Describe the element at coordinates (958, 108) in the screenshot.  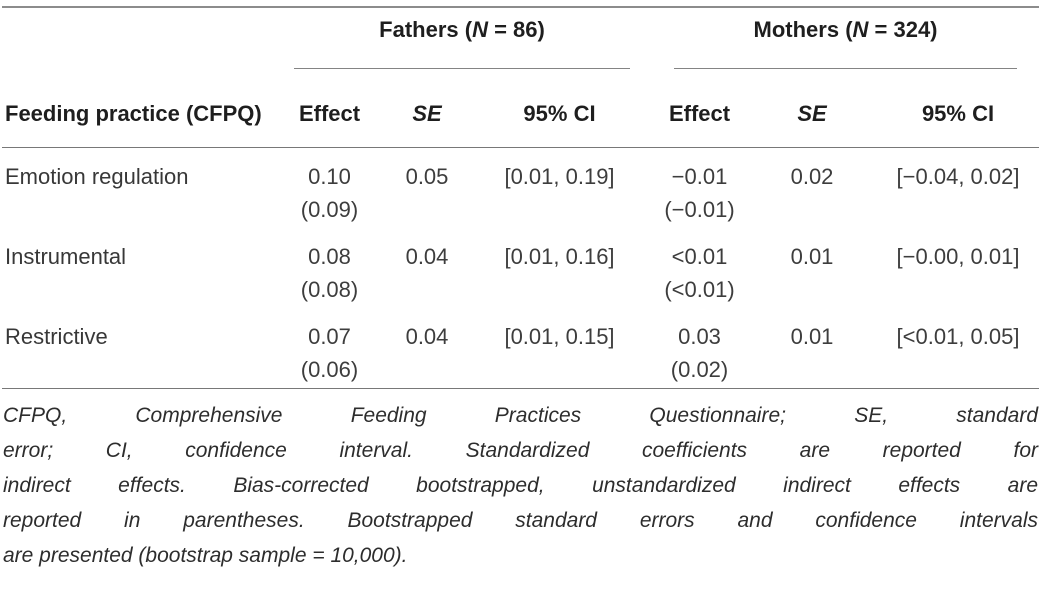
I see `mothers-ci-column-header: 95% CI` at that location.